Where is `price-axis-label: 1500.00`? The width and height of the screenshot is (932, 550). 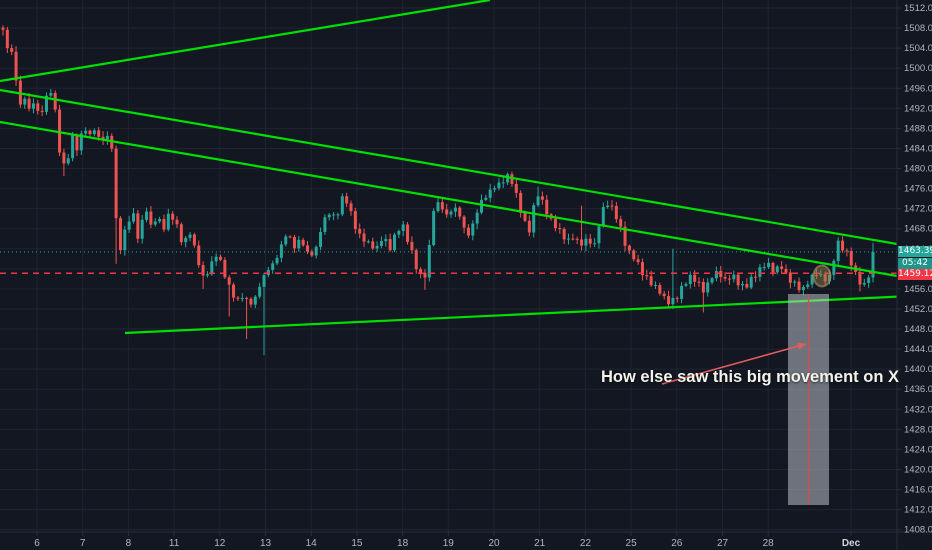
price-axis-label: 1500.00 is located at coordinates (918, 68).